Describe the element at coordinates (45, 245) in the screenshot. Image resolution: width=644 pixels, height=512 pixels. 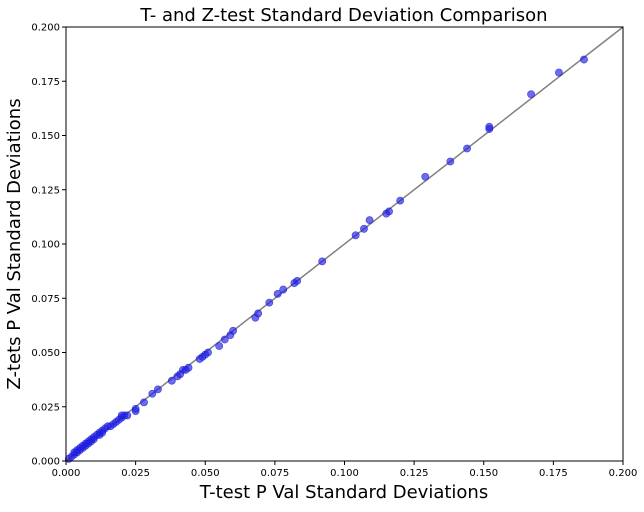
I see `y-tick-label: 0.100` at that location.